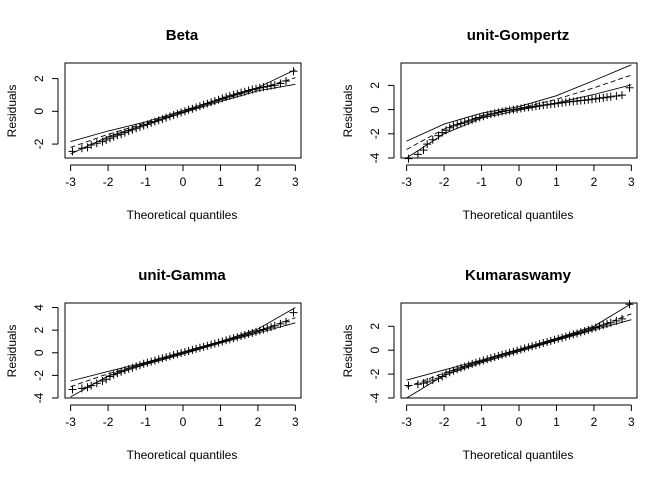 The height and width of the screenshot is (480, 672). I want to click on y-axis: -4 -2 0 2 4, so click(45, 353).